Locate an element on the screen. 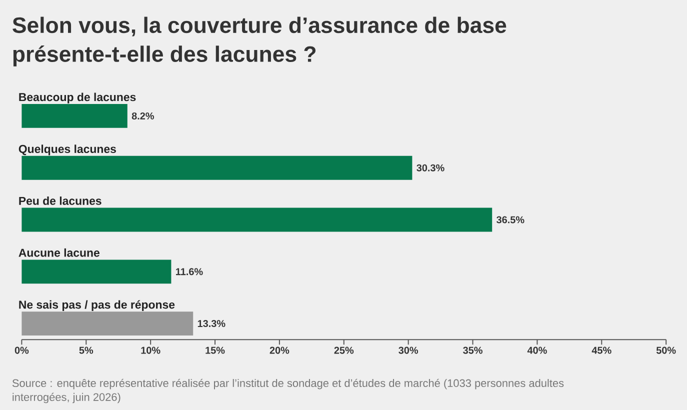  chart-title: Selon vous, la couverture d’assurance de base présente-t-elle des lacunes ? is located at coordinates (259, 41).